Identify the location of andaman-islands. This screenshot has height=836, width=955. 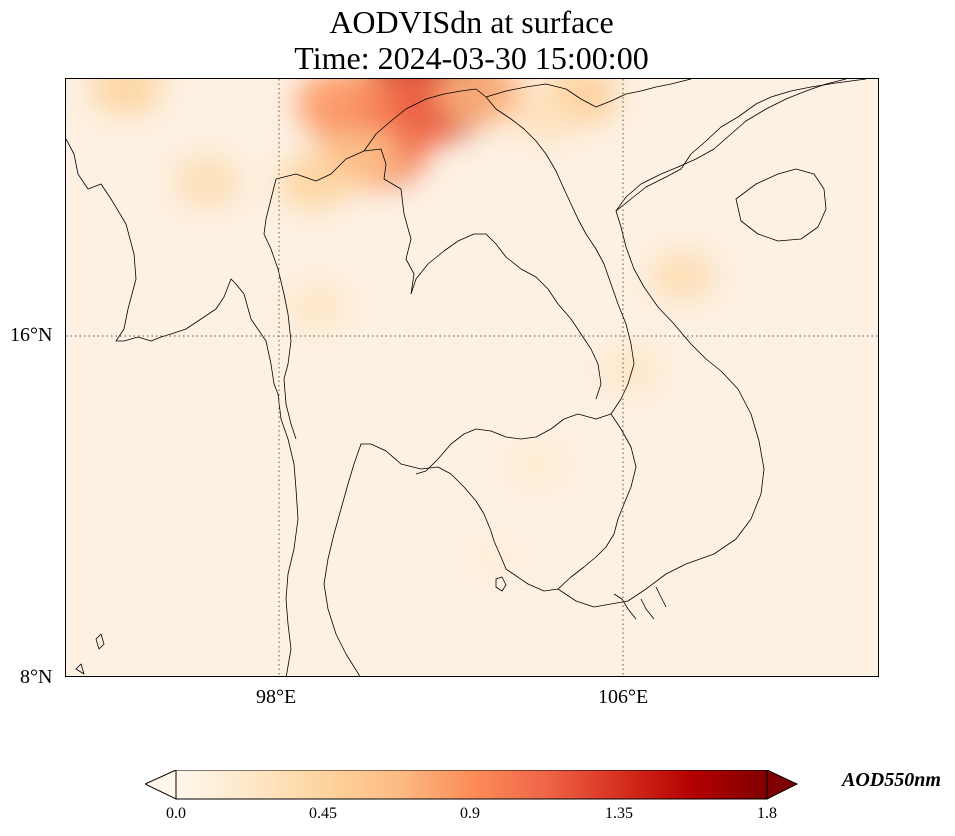
(90, 654).